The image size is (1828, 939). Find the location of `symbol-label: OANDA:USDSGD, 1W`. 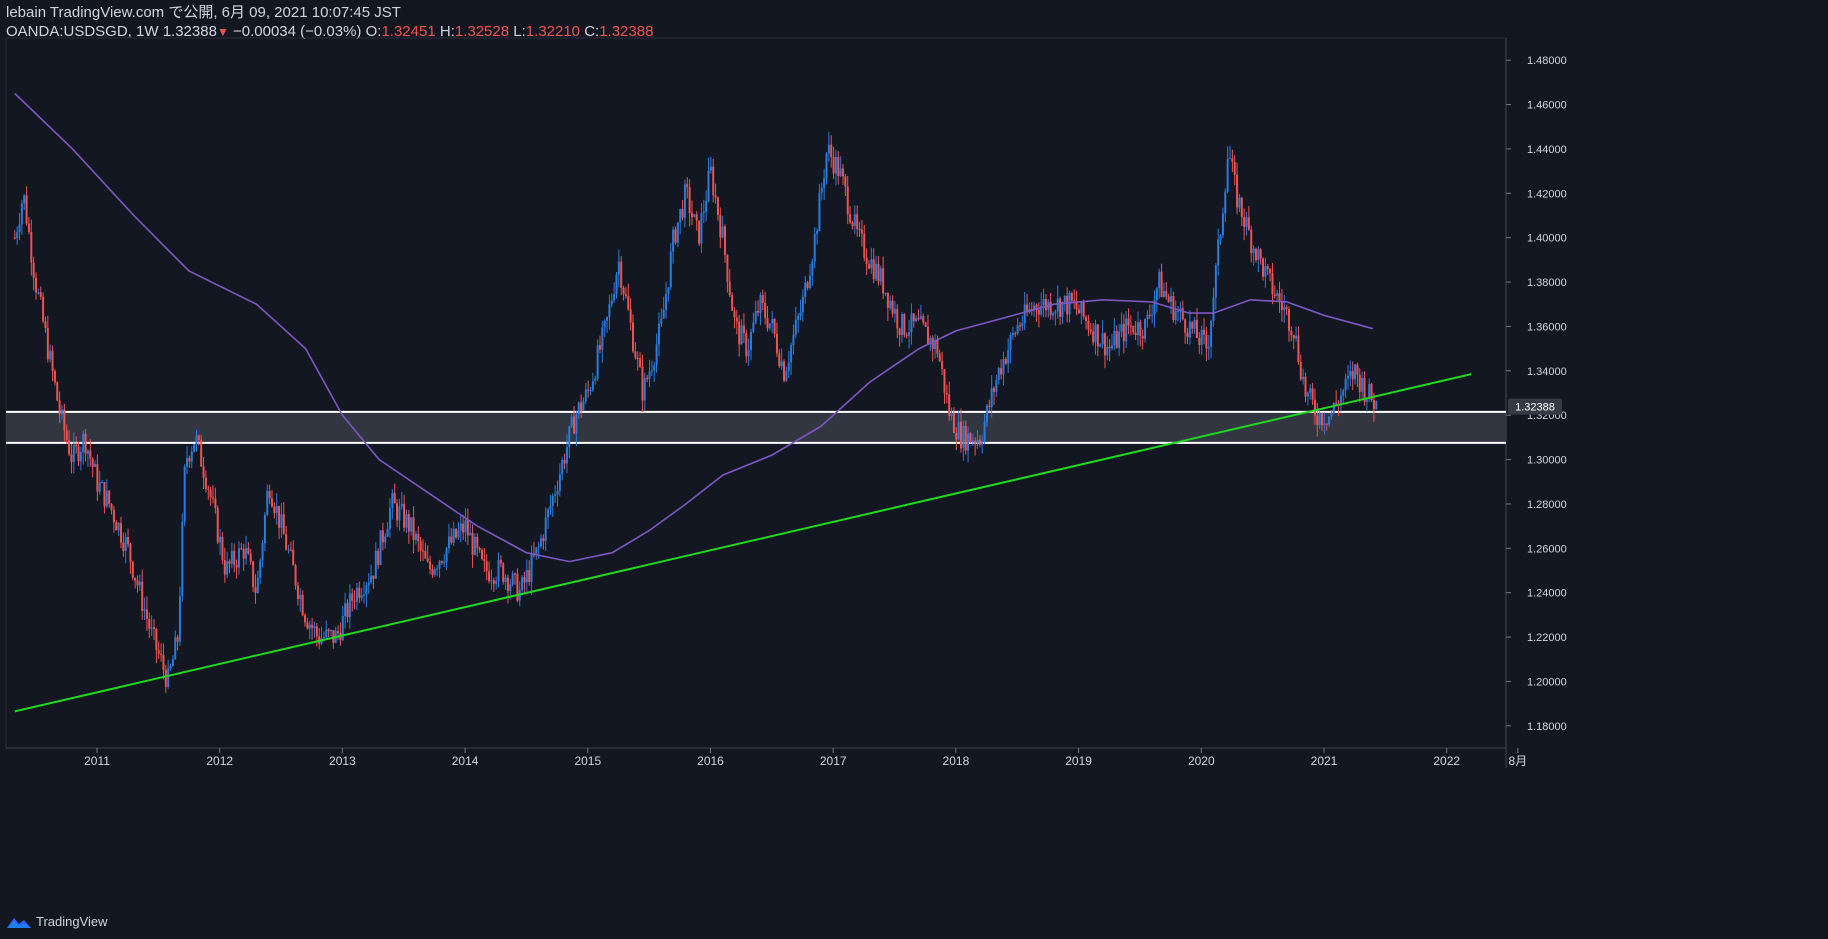

symbol-label: OANDA:USDSGD, 1W is located at coordinates (82, 31).